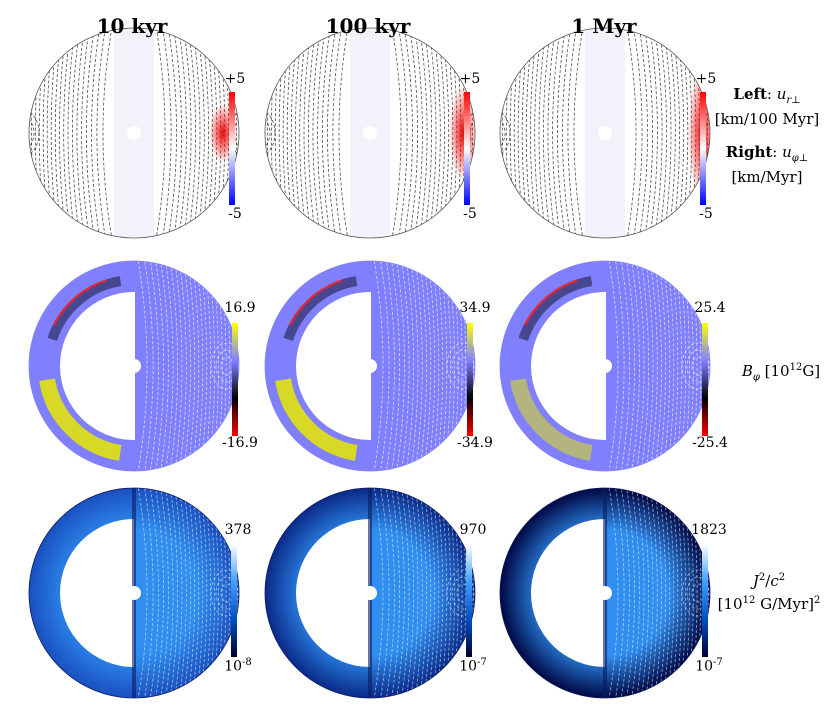 The height and width of the screenshot is (711, 830). What do you see at coordinates (473, 666) in the screenshot?
I see `cbar-r3c2-min: 10-7` at bounding box center [473, 666].